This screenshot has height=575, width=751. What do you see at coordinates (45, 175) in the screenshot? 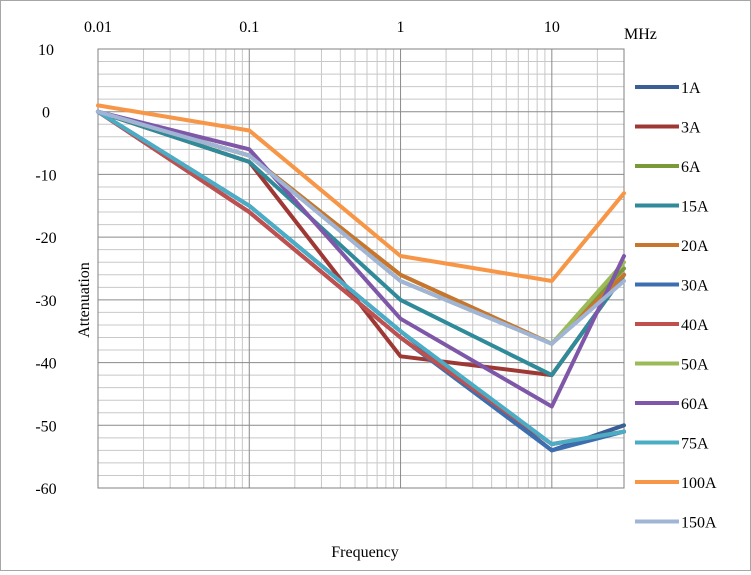
I see `y-tick-label: -10` at bounding box center [45, 175].